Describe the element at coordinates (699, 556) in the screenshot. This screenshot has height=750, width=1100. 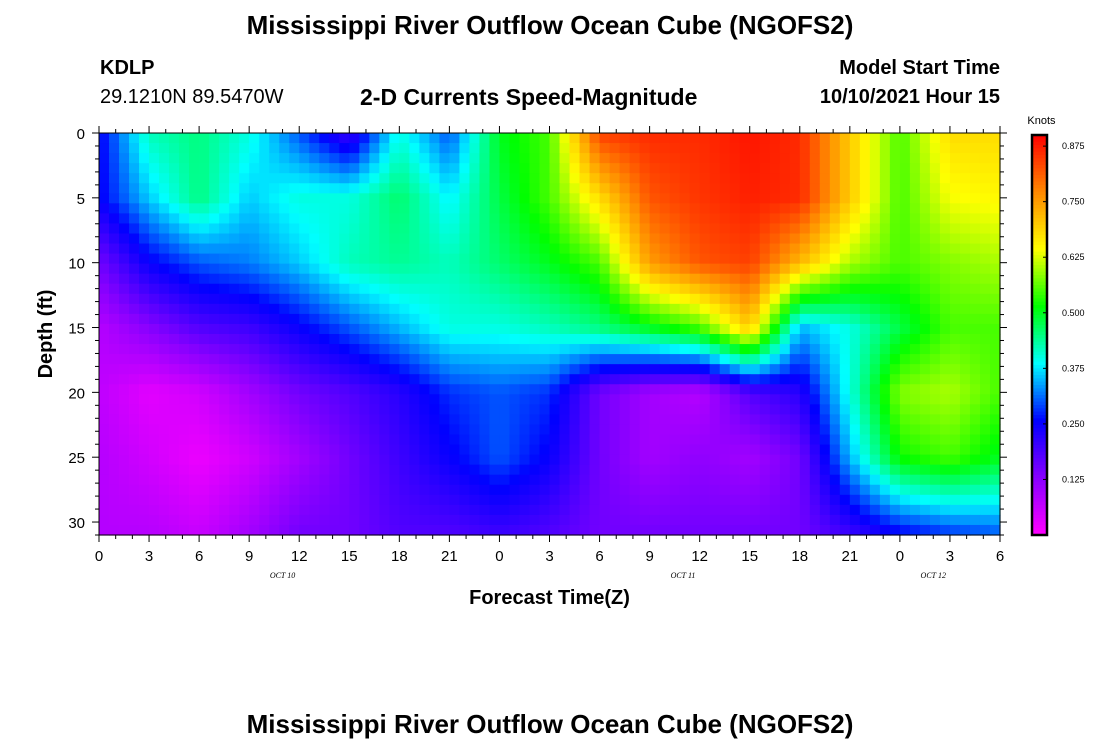
I see `x-tick-label: 12` at that location.